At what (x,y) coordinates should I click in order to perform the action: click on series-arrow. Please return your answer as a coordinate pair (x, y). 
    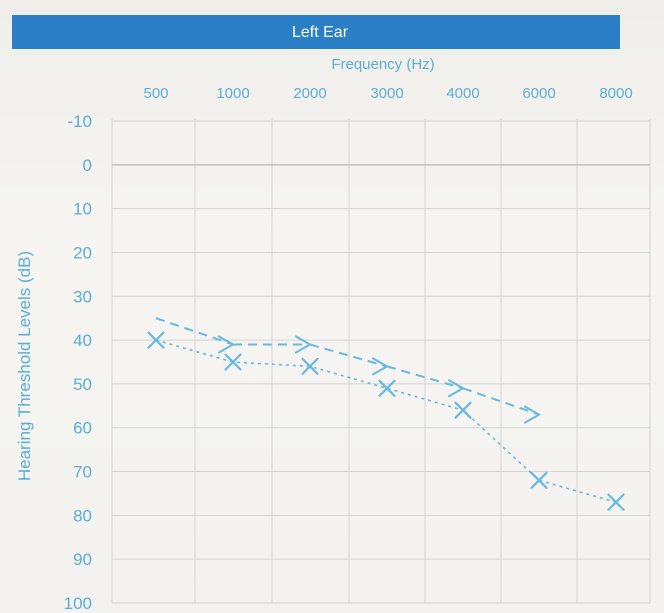
    Looking at the image, I should click on (348, 370).